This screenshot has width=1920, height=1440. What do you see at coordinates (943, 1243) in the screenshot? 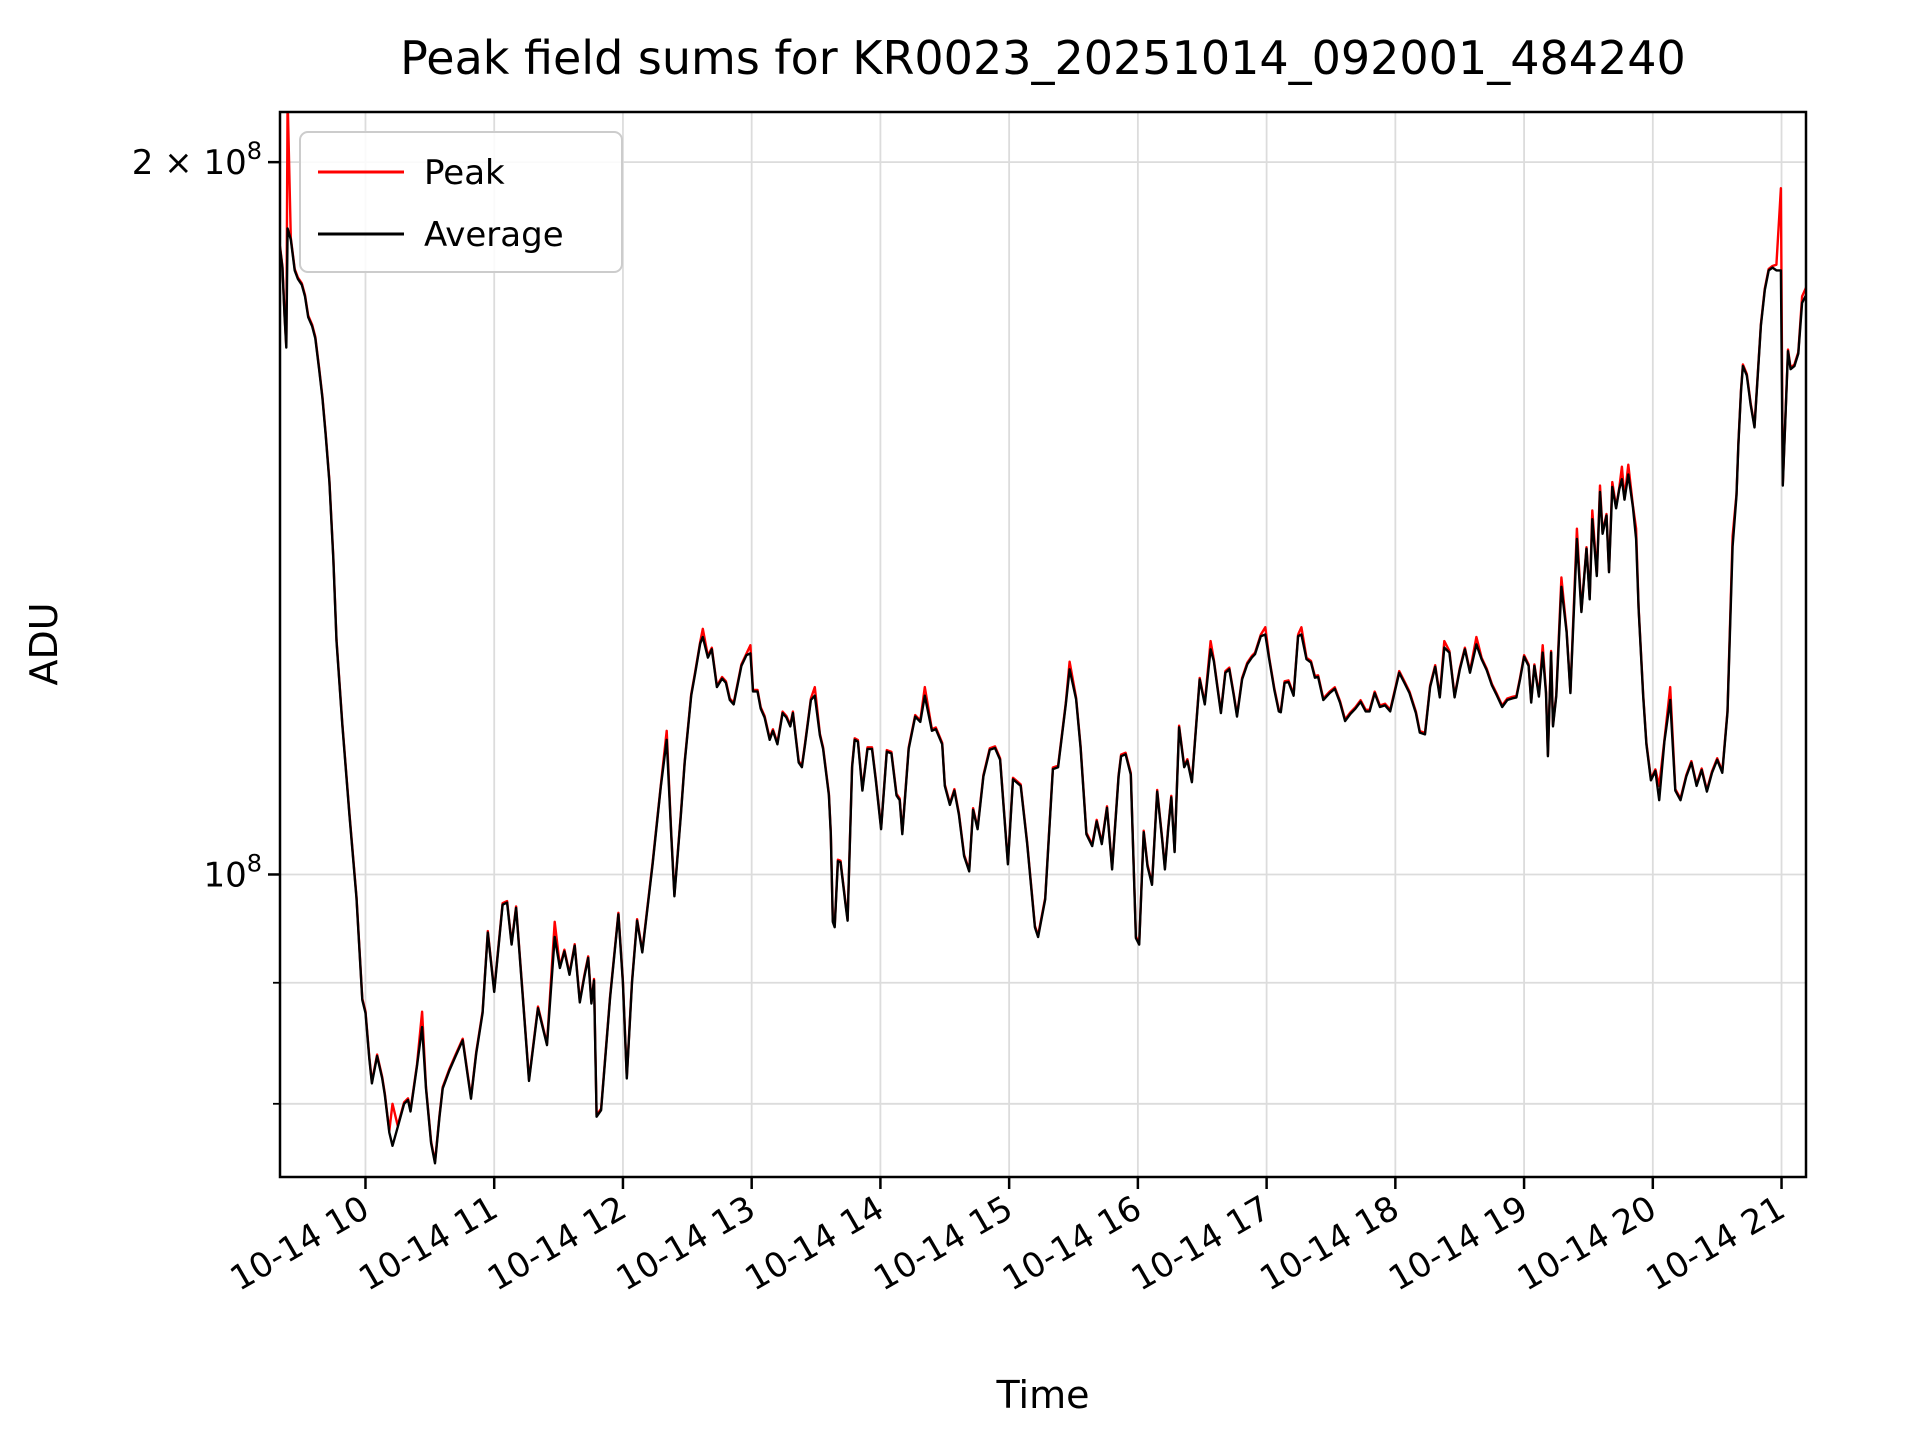
I see `x-tick-label: 10-14 15` at bounding box center [943, 1243].